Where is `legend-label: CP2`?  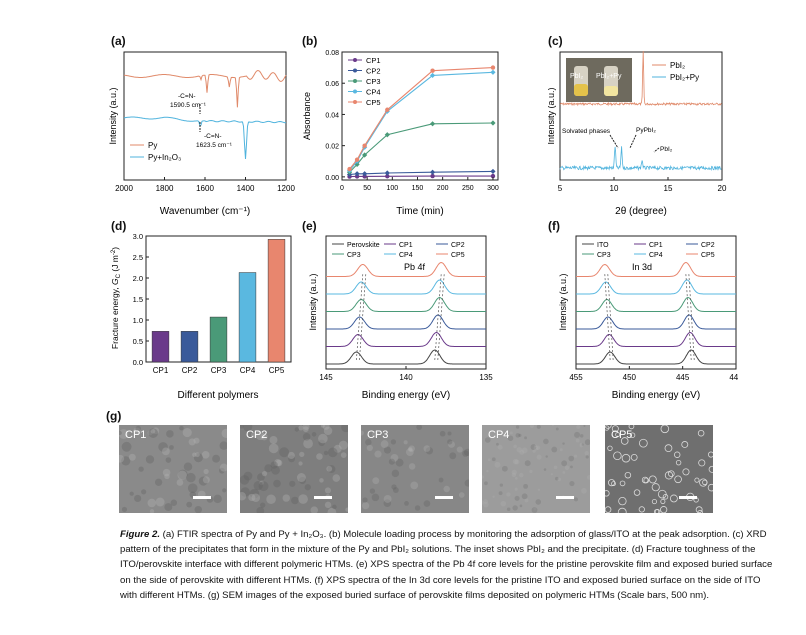 legend-label: CP2 is located at coordinates (708, 245).